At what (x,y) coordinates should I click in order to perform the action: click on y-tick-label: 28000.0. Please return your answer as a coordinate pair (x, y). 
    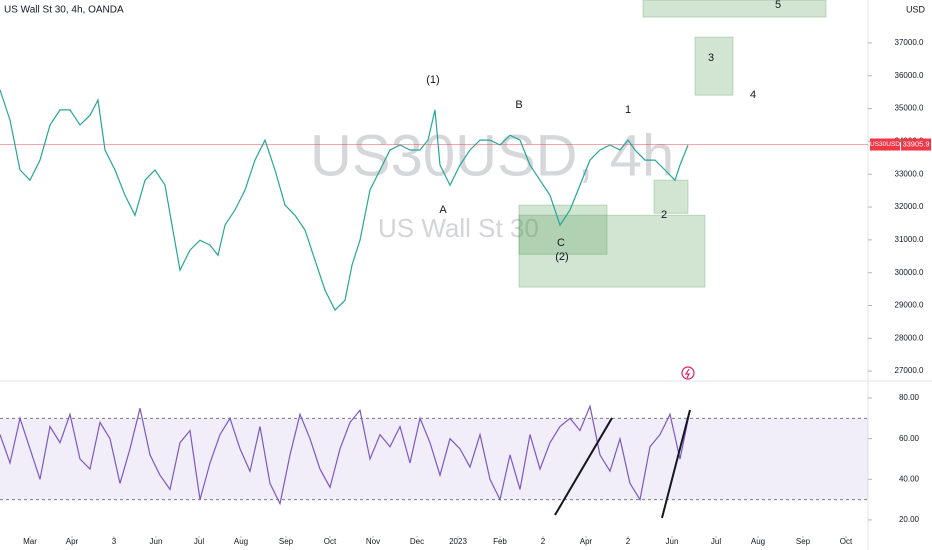
    Looking at the image, I should click on (909, 337).